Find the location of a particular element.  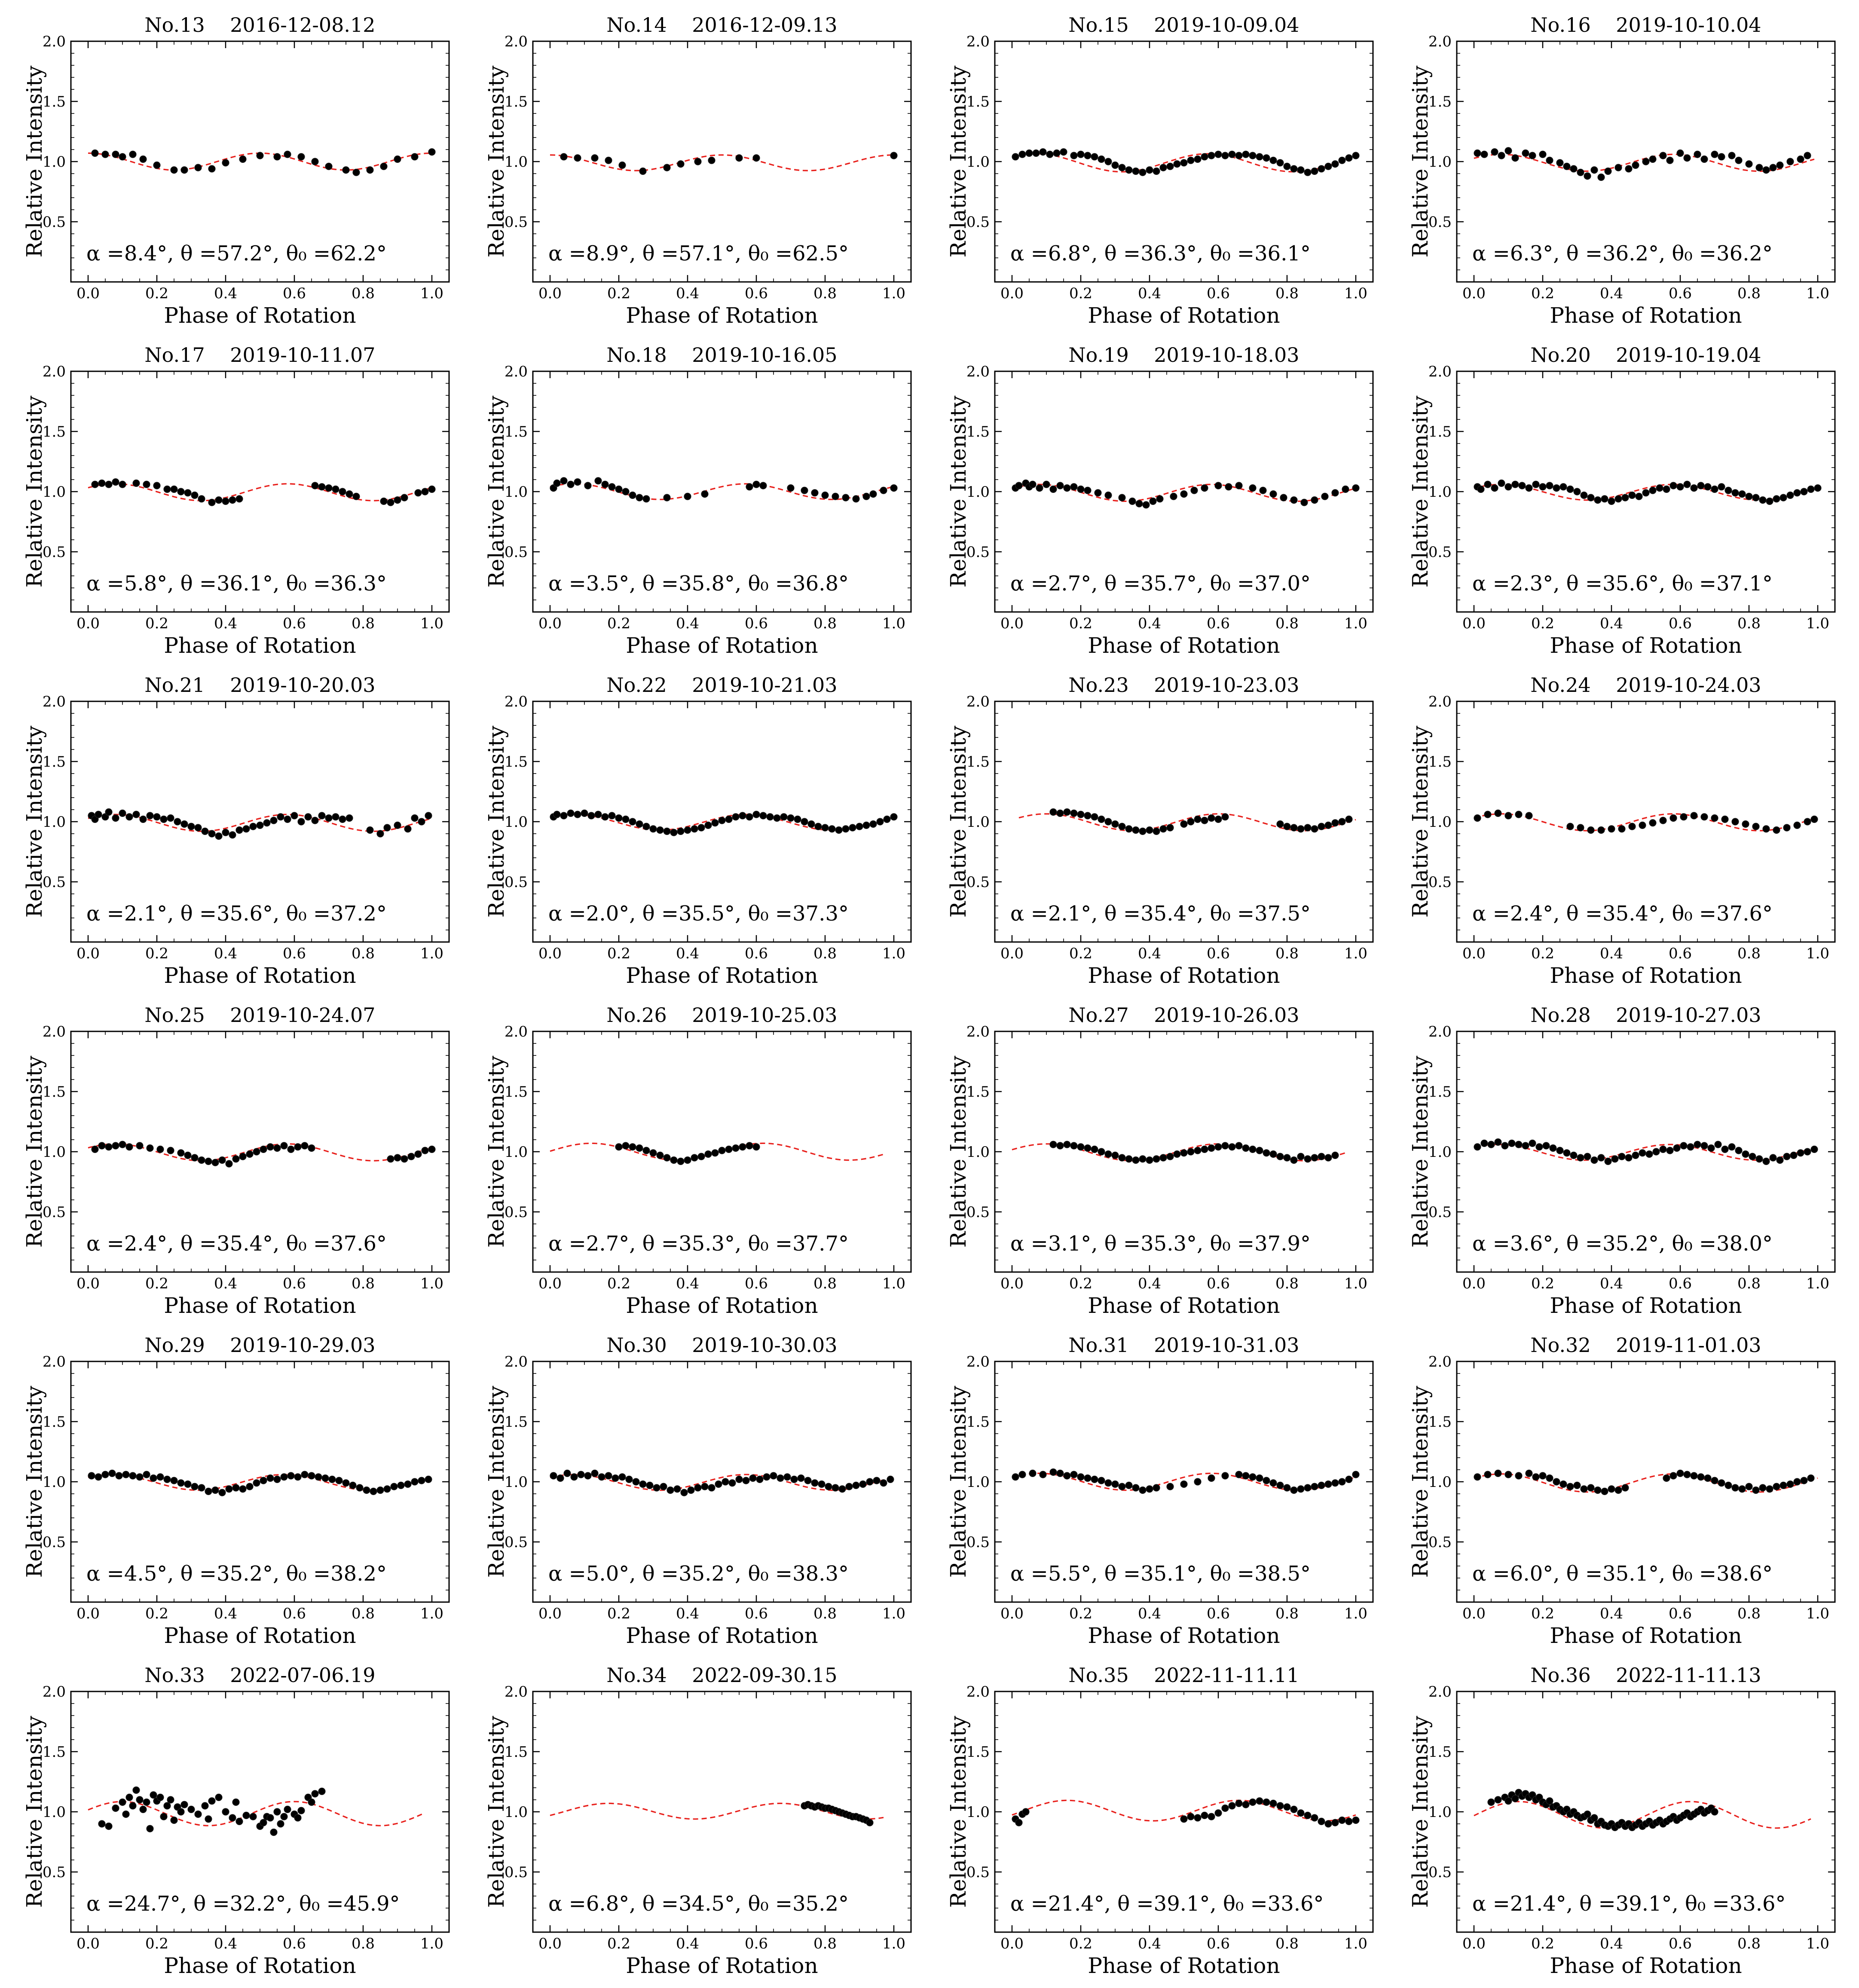

subplot-title: No.24 2019-10-24.03 is located at coordinates (1646, 685).